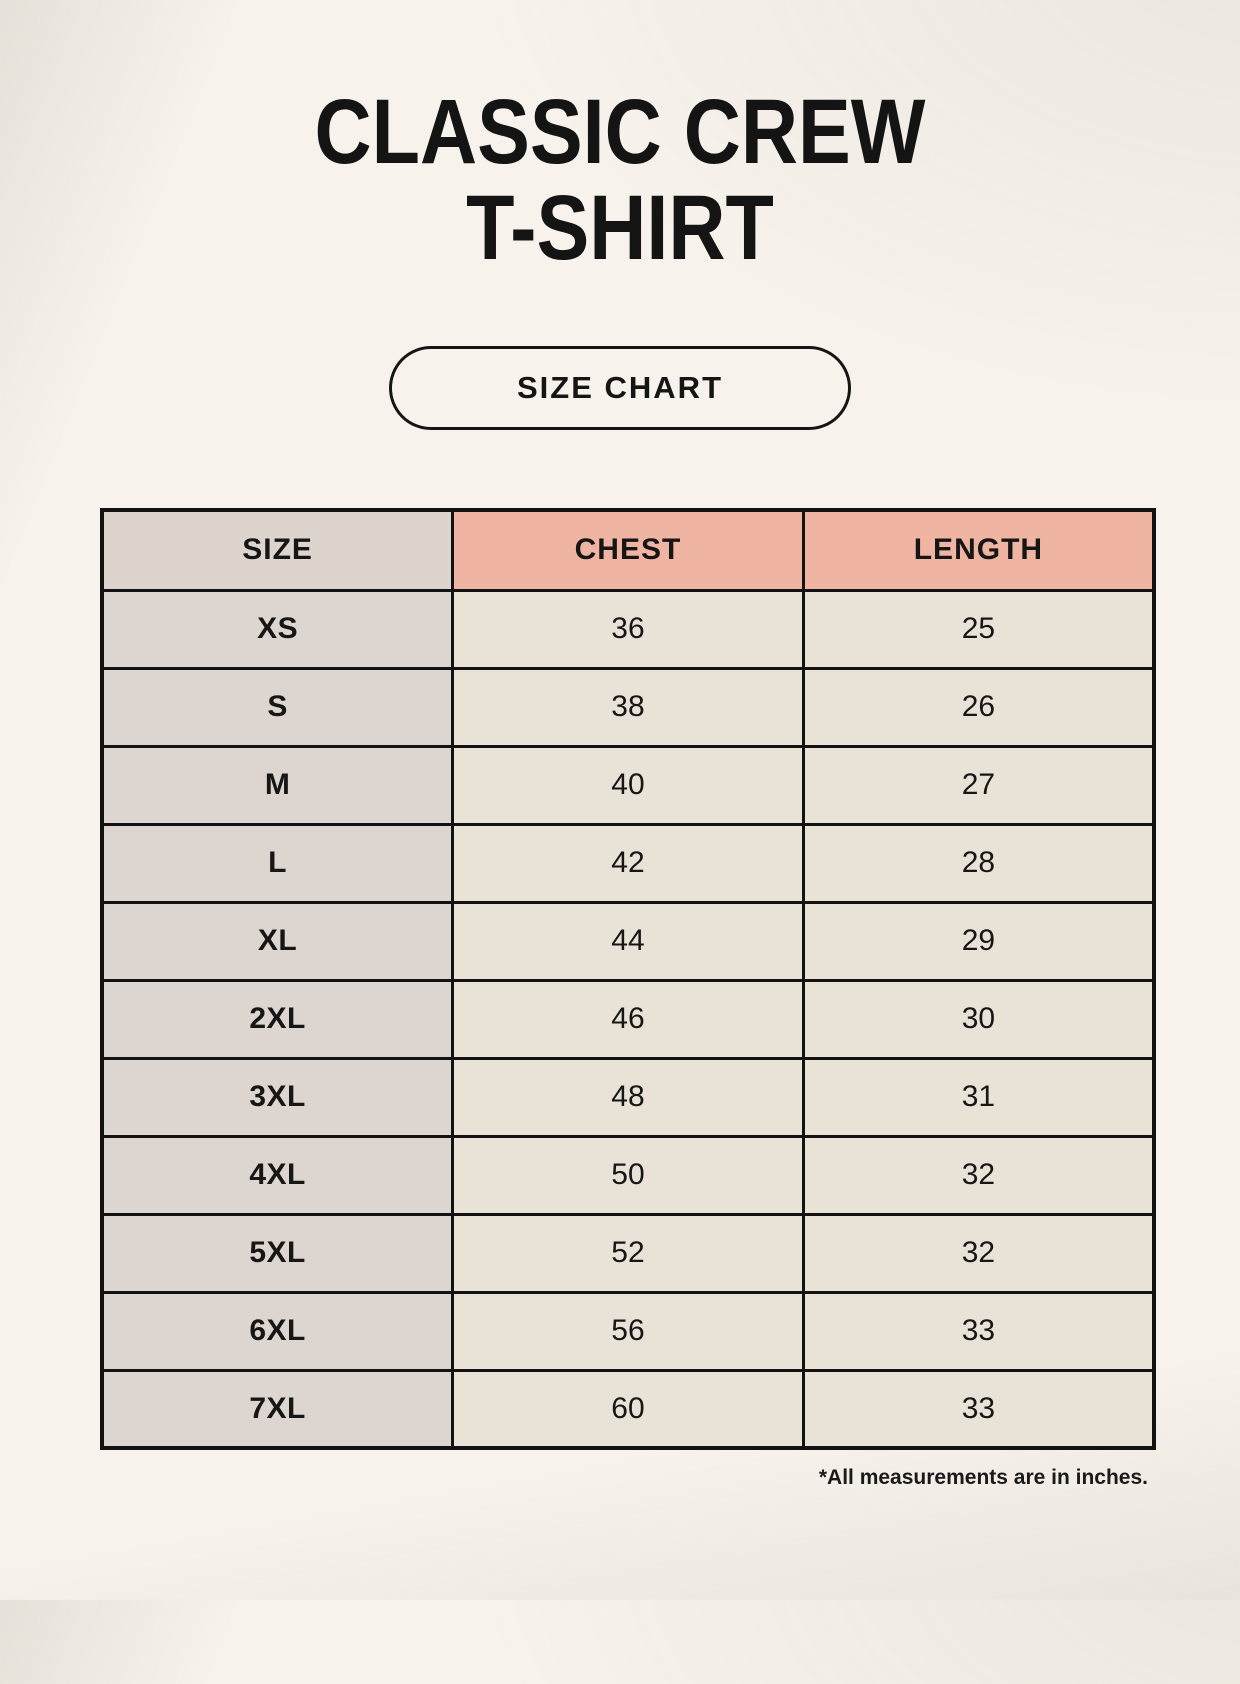 This screenshot has width=1240, height=1684. Describe the element at coordinates (978, 863) in the screenshot. I see `cell-length: 28` at that location.